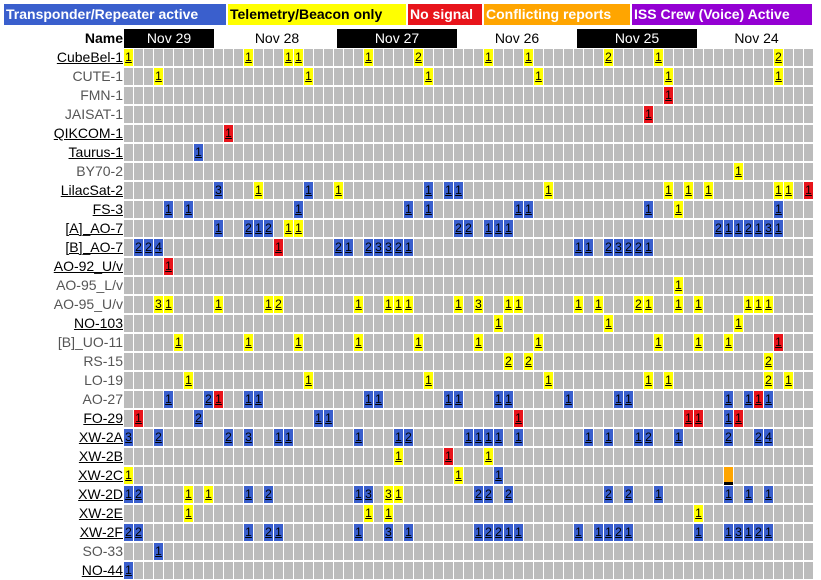 The image size is (821, 580). What do you see at coordinates (94, 247) in the screenshot?
I see `satellite-name: [B]_AO-7` at bounding box center [94, 247].